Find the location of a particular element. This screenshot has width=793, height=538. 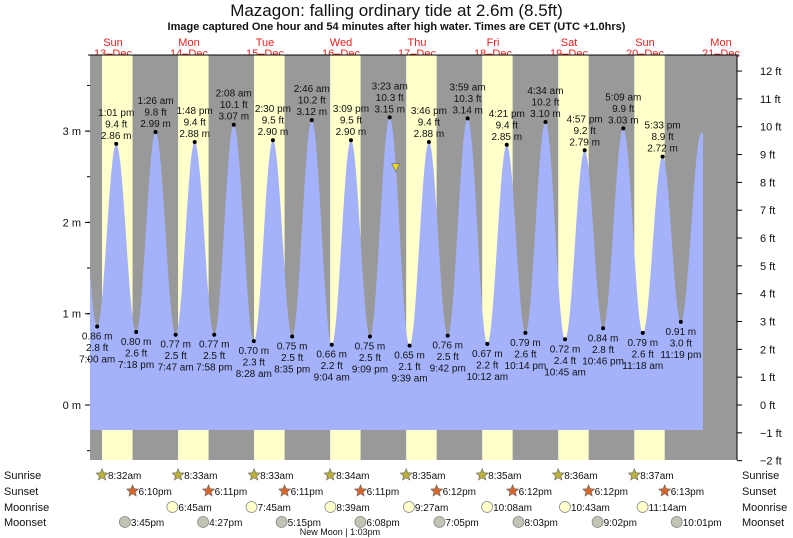

moonrise-time: 8:39am is located at coordinates (352, 508).